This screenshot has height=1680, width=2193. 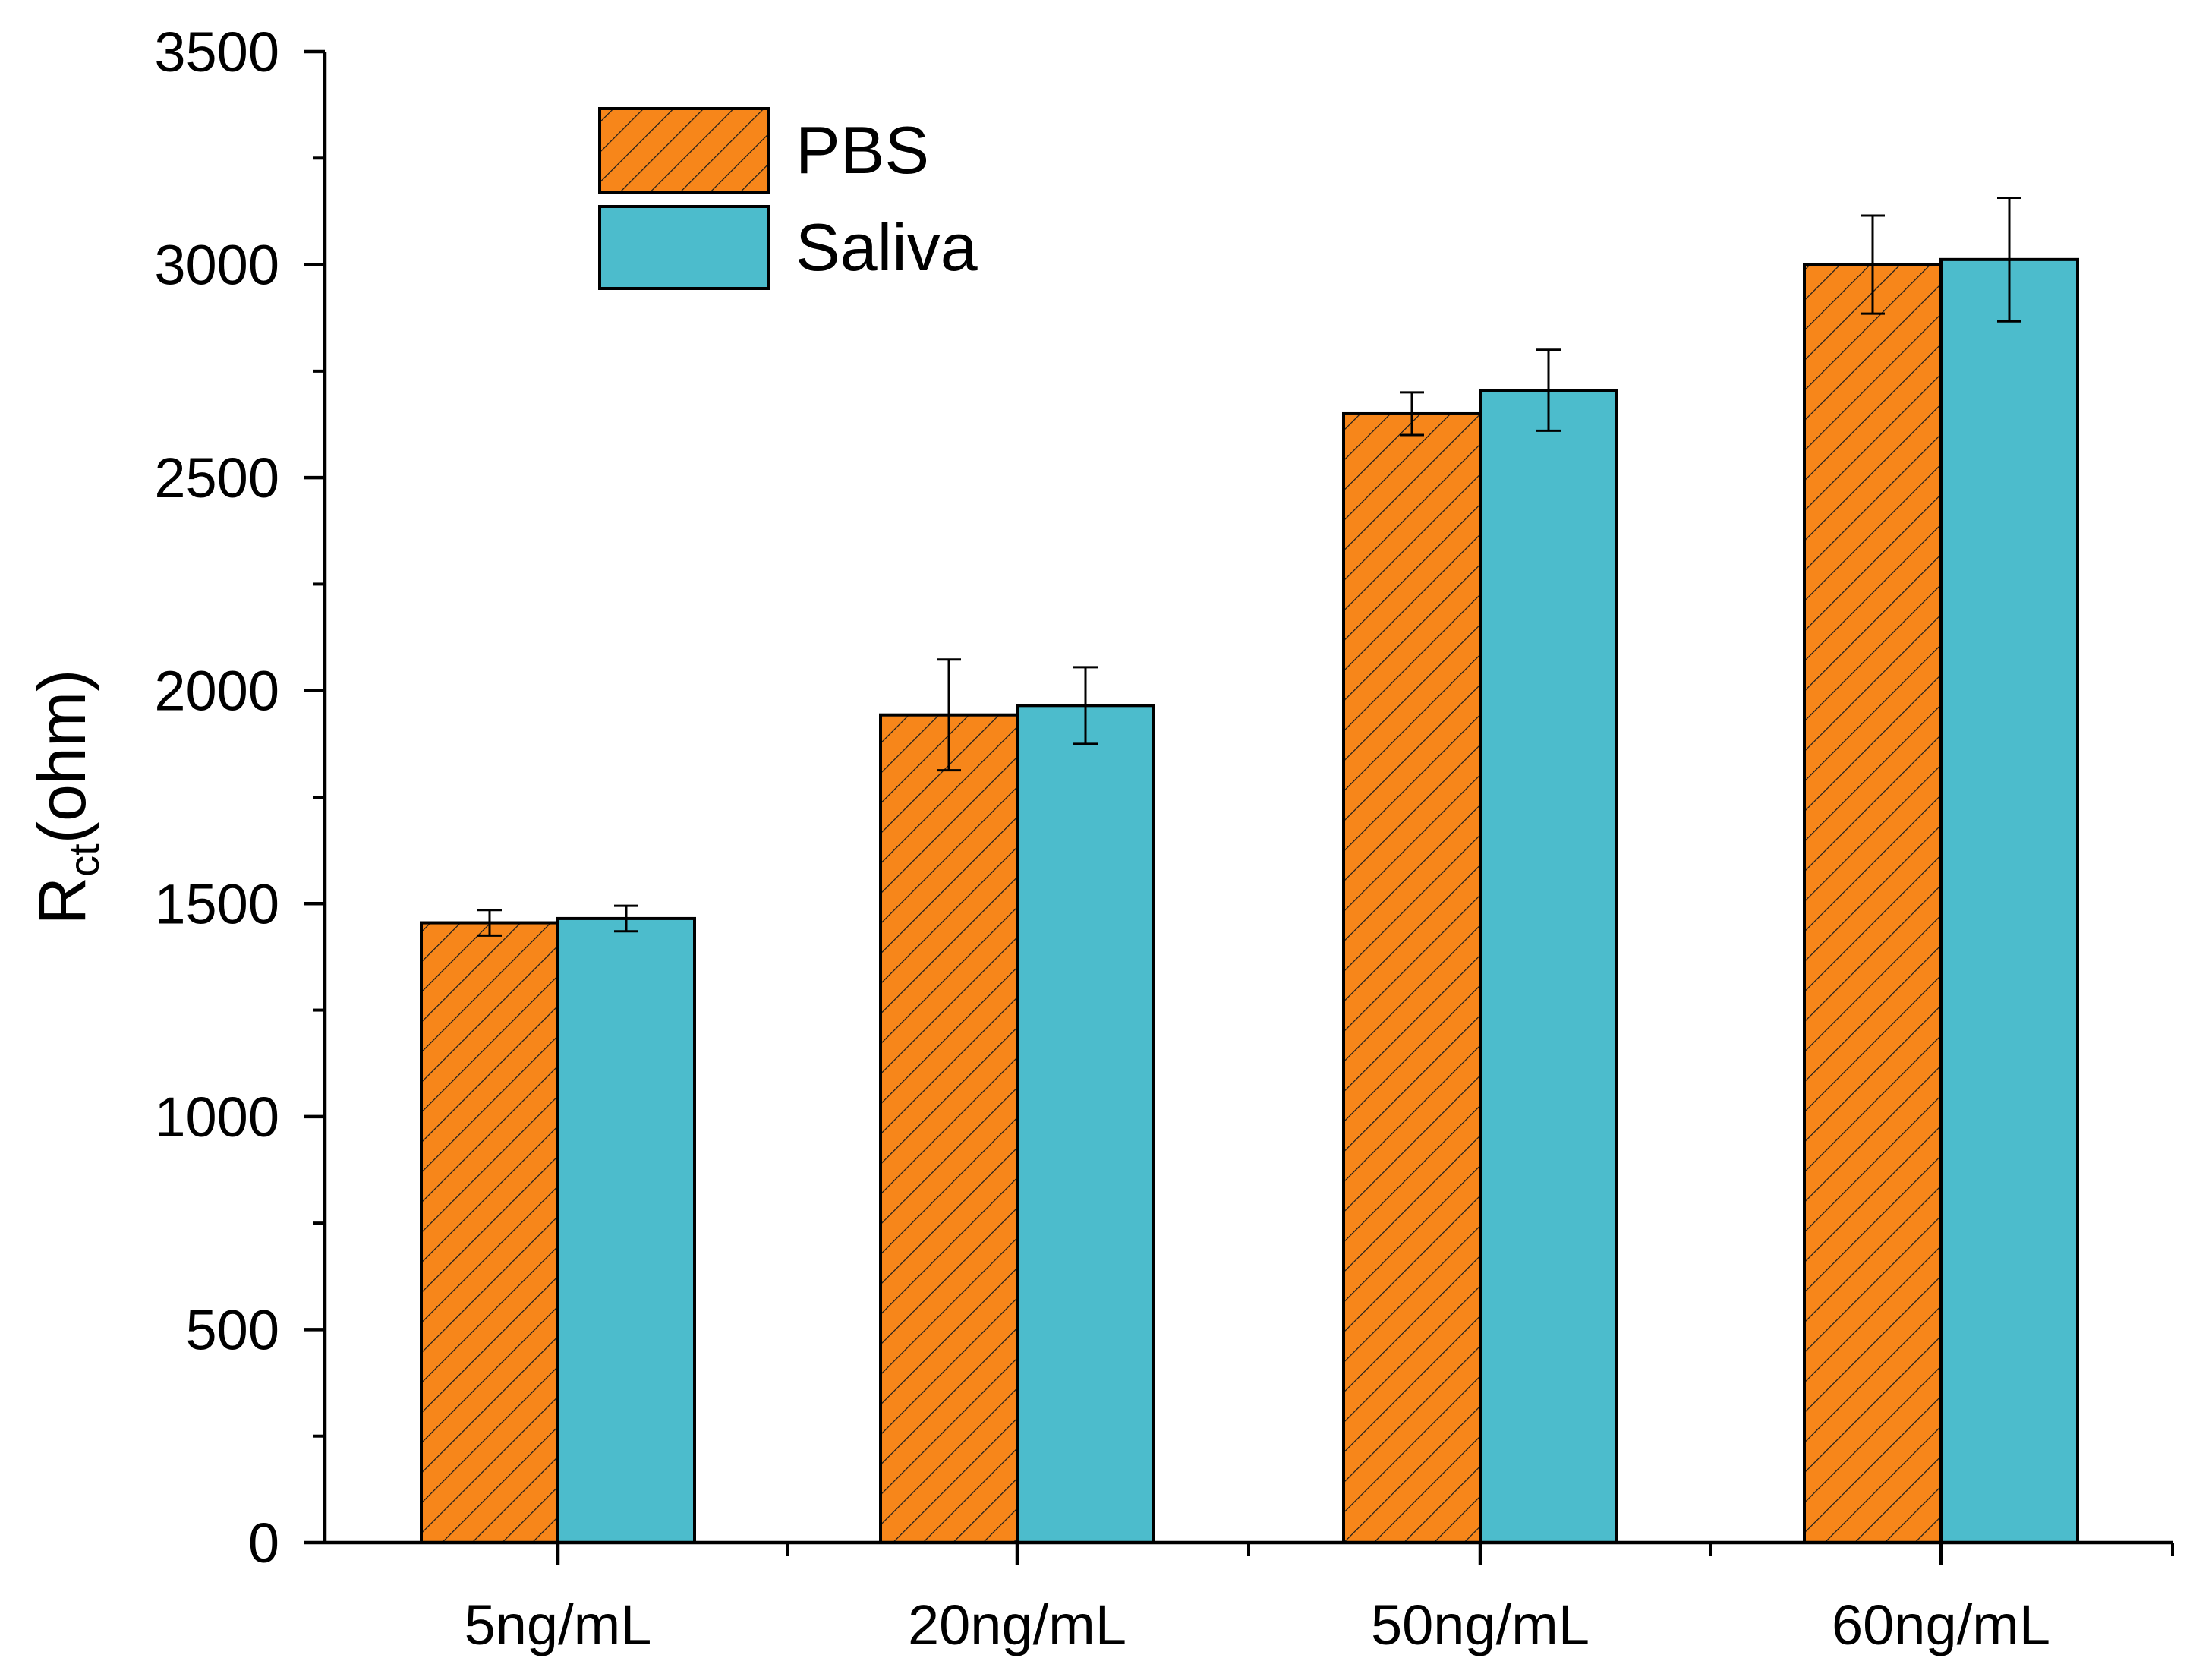 What do you see at coordinates (216, 691) in the screenshot?
I see `y-tick-label: 2000` at bounding box center [216, 691].